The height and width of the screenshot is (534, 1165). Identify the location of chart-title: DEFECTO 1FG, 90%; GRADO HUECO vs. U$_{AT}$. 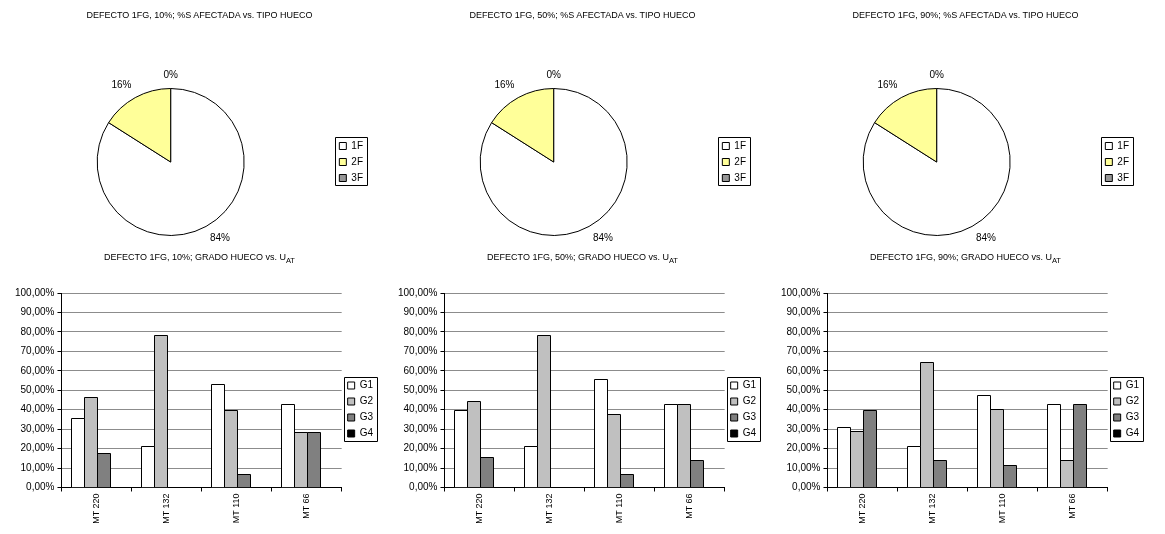
(965, 259).